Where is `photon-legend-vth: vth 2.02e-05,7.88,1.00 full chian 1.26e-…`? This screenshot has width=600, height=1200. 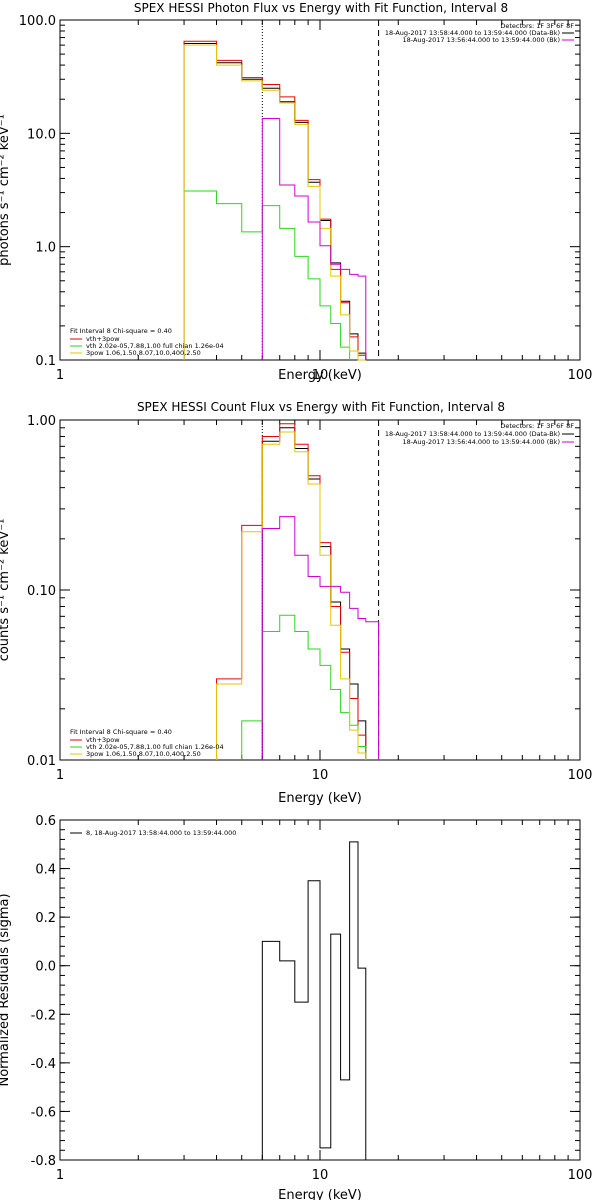 photon-legend-vth: vth 2.02e-05,7.88,1.00 full chian 1.26e-… is located at coordinates (155, 346).